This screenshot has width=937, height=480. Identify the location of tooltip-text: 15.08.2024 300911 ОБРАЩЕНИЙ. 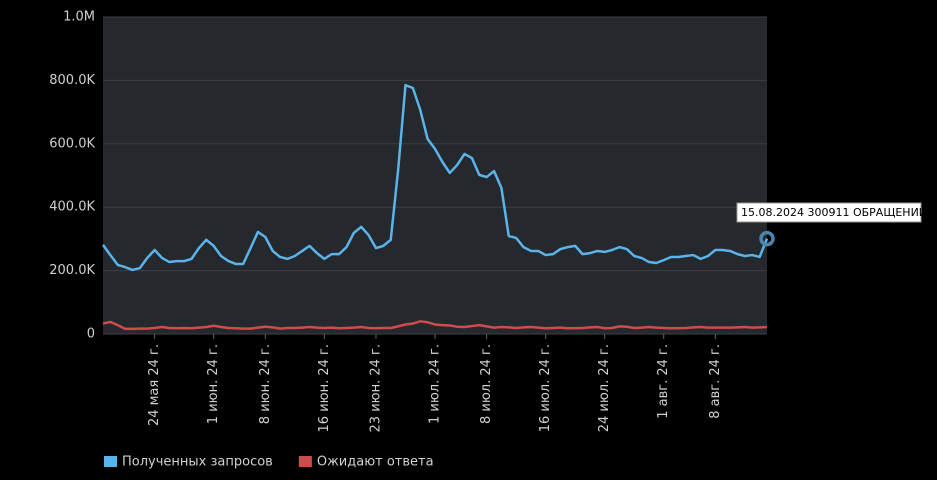
(834, 212).